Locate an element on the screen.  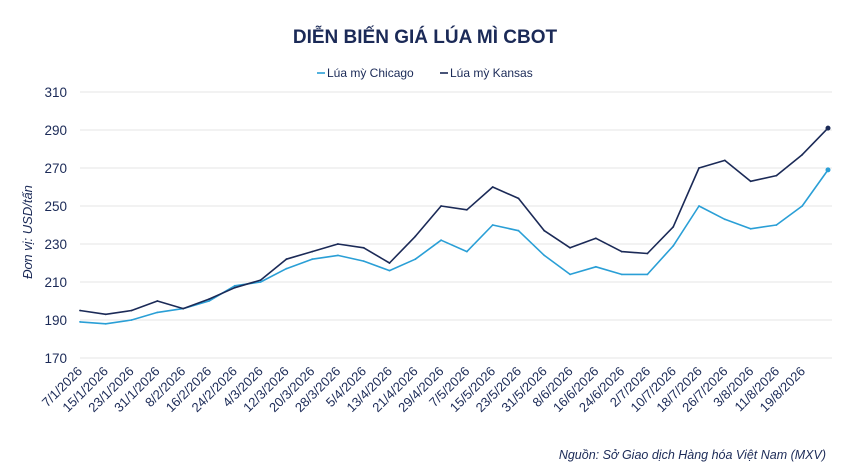
y-tick-label: 210 is located at coordinates (55, 282).